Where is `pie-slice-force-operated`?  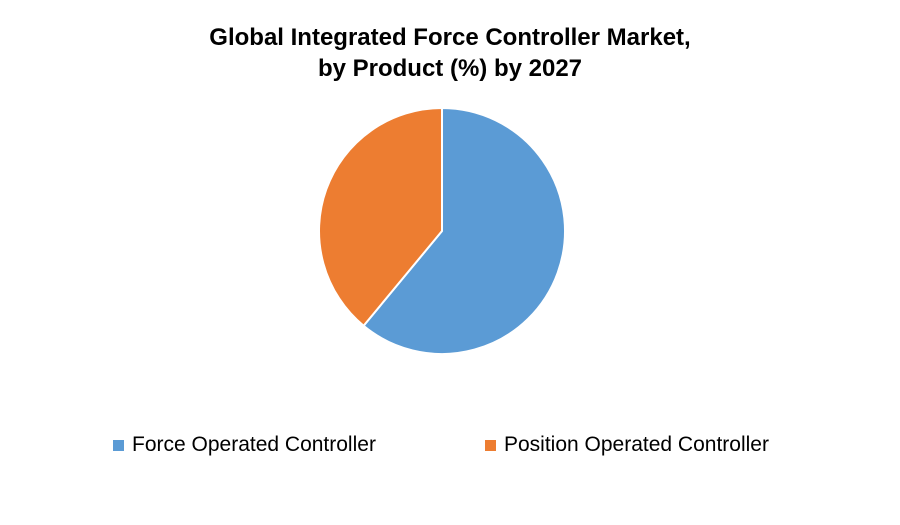 pie-slice-force-operated is located at coordinates (464, 231).